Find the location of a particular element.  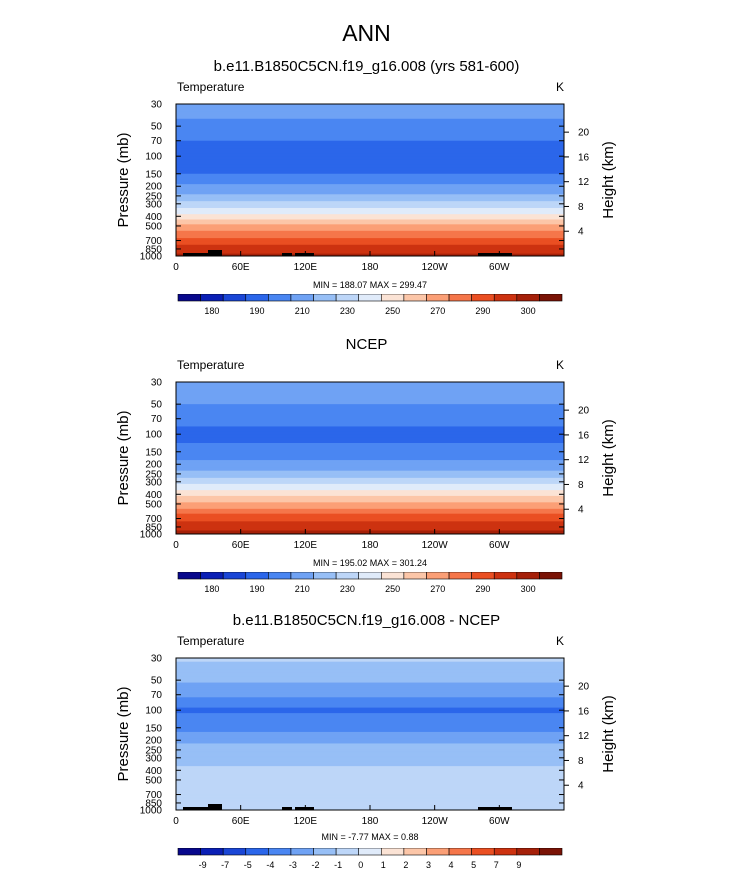

y-tick-label: 1000 is located at coordinates (151, 535).